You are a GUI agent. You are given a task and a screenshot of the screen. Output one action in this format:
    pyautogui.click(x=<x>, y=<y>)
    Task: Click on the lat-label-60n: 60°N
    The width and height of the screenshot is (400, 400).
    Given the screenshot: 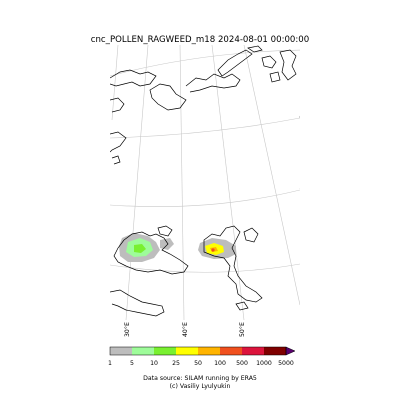 What is the action you would take?
    pyautogui.click(x=307, y=116)
    